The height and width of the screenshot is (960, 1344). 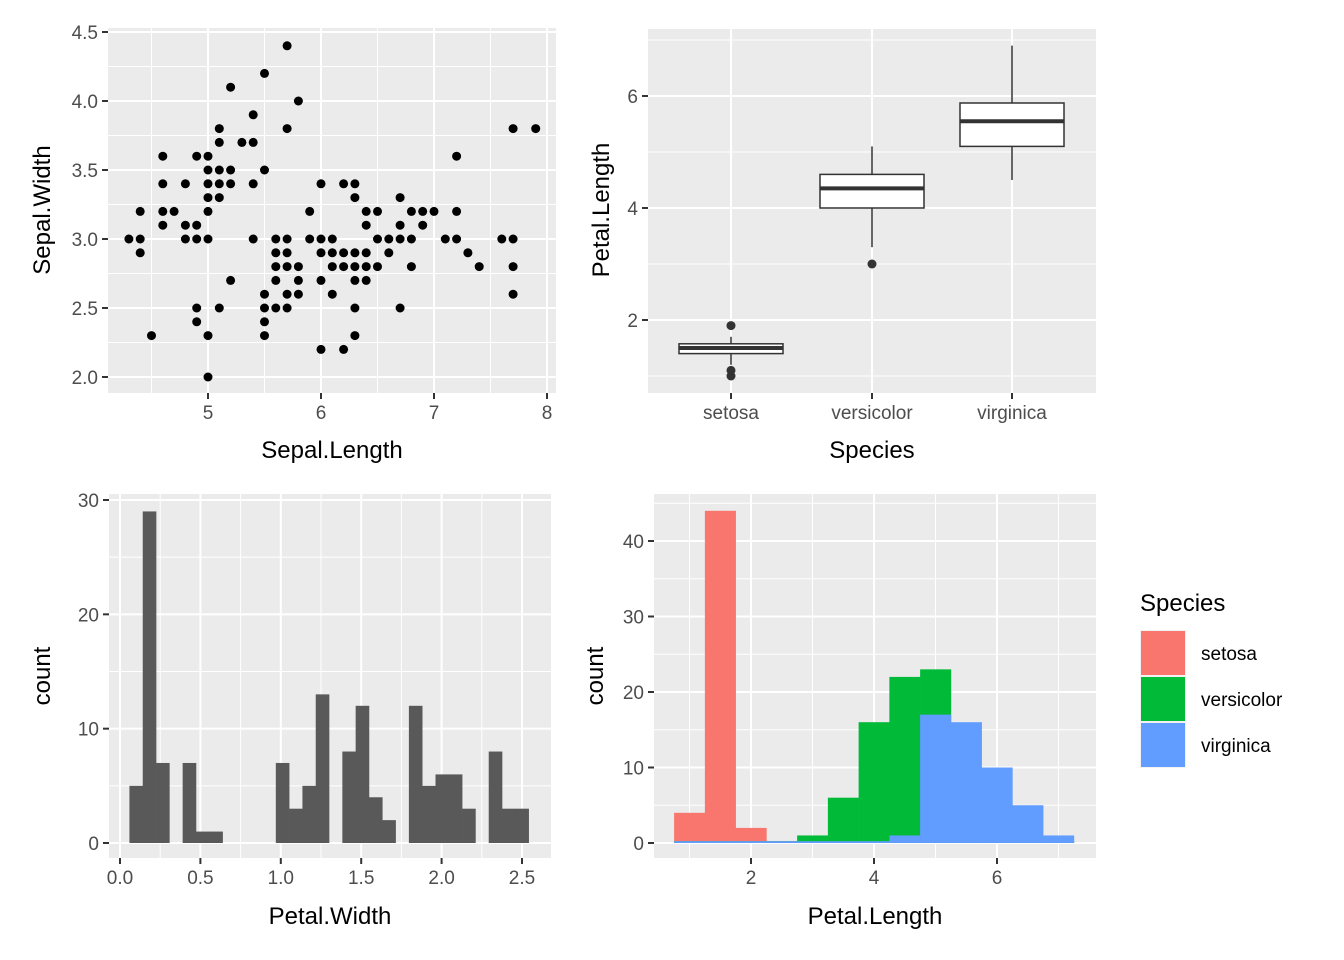 What do you see at coordinates (312, 223) in the screenshot?
I see `scatter-axes: 5 6 7 8 2.0 2.5 3.0 3.5 4.0 4.5` at bounding box center [312, 223].